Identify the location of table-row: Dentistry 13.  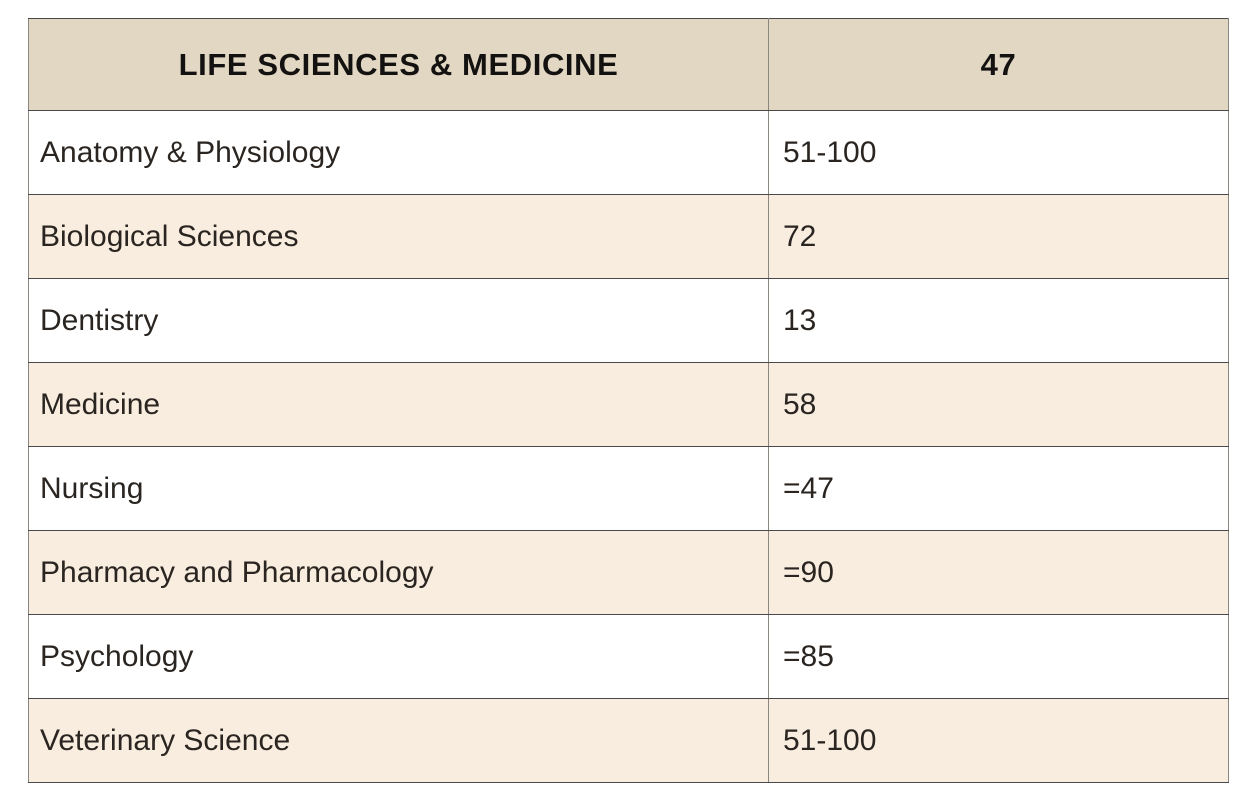
(628, 320).